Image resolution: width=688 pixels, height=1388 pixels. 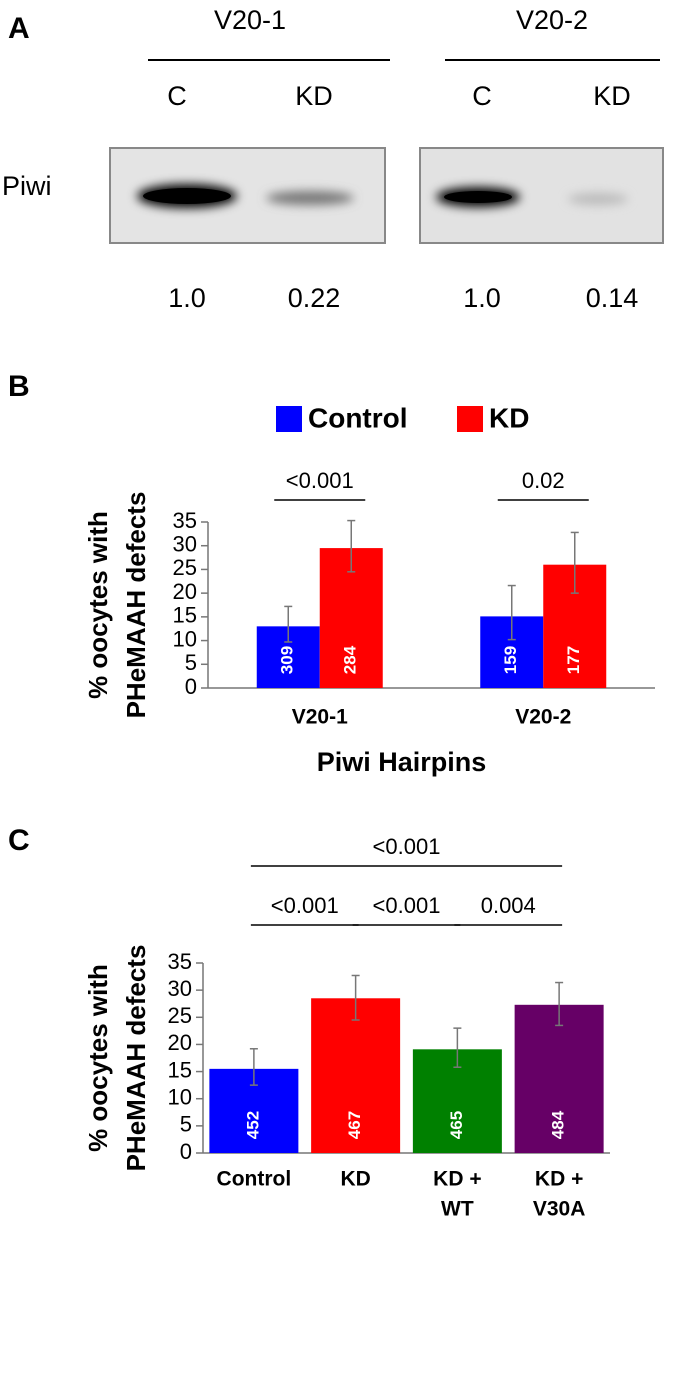 What do you see at coordinates (543, 717) in the screenshot?
I see `x-tick-label: V20-2` at bounding box center [543, 717].